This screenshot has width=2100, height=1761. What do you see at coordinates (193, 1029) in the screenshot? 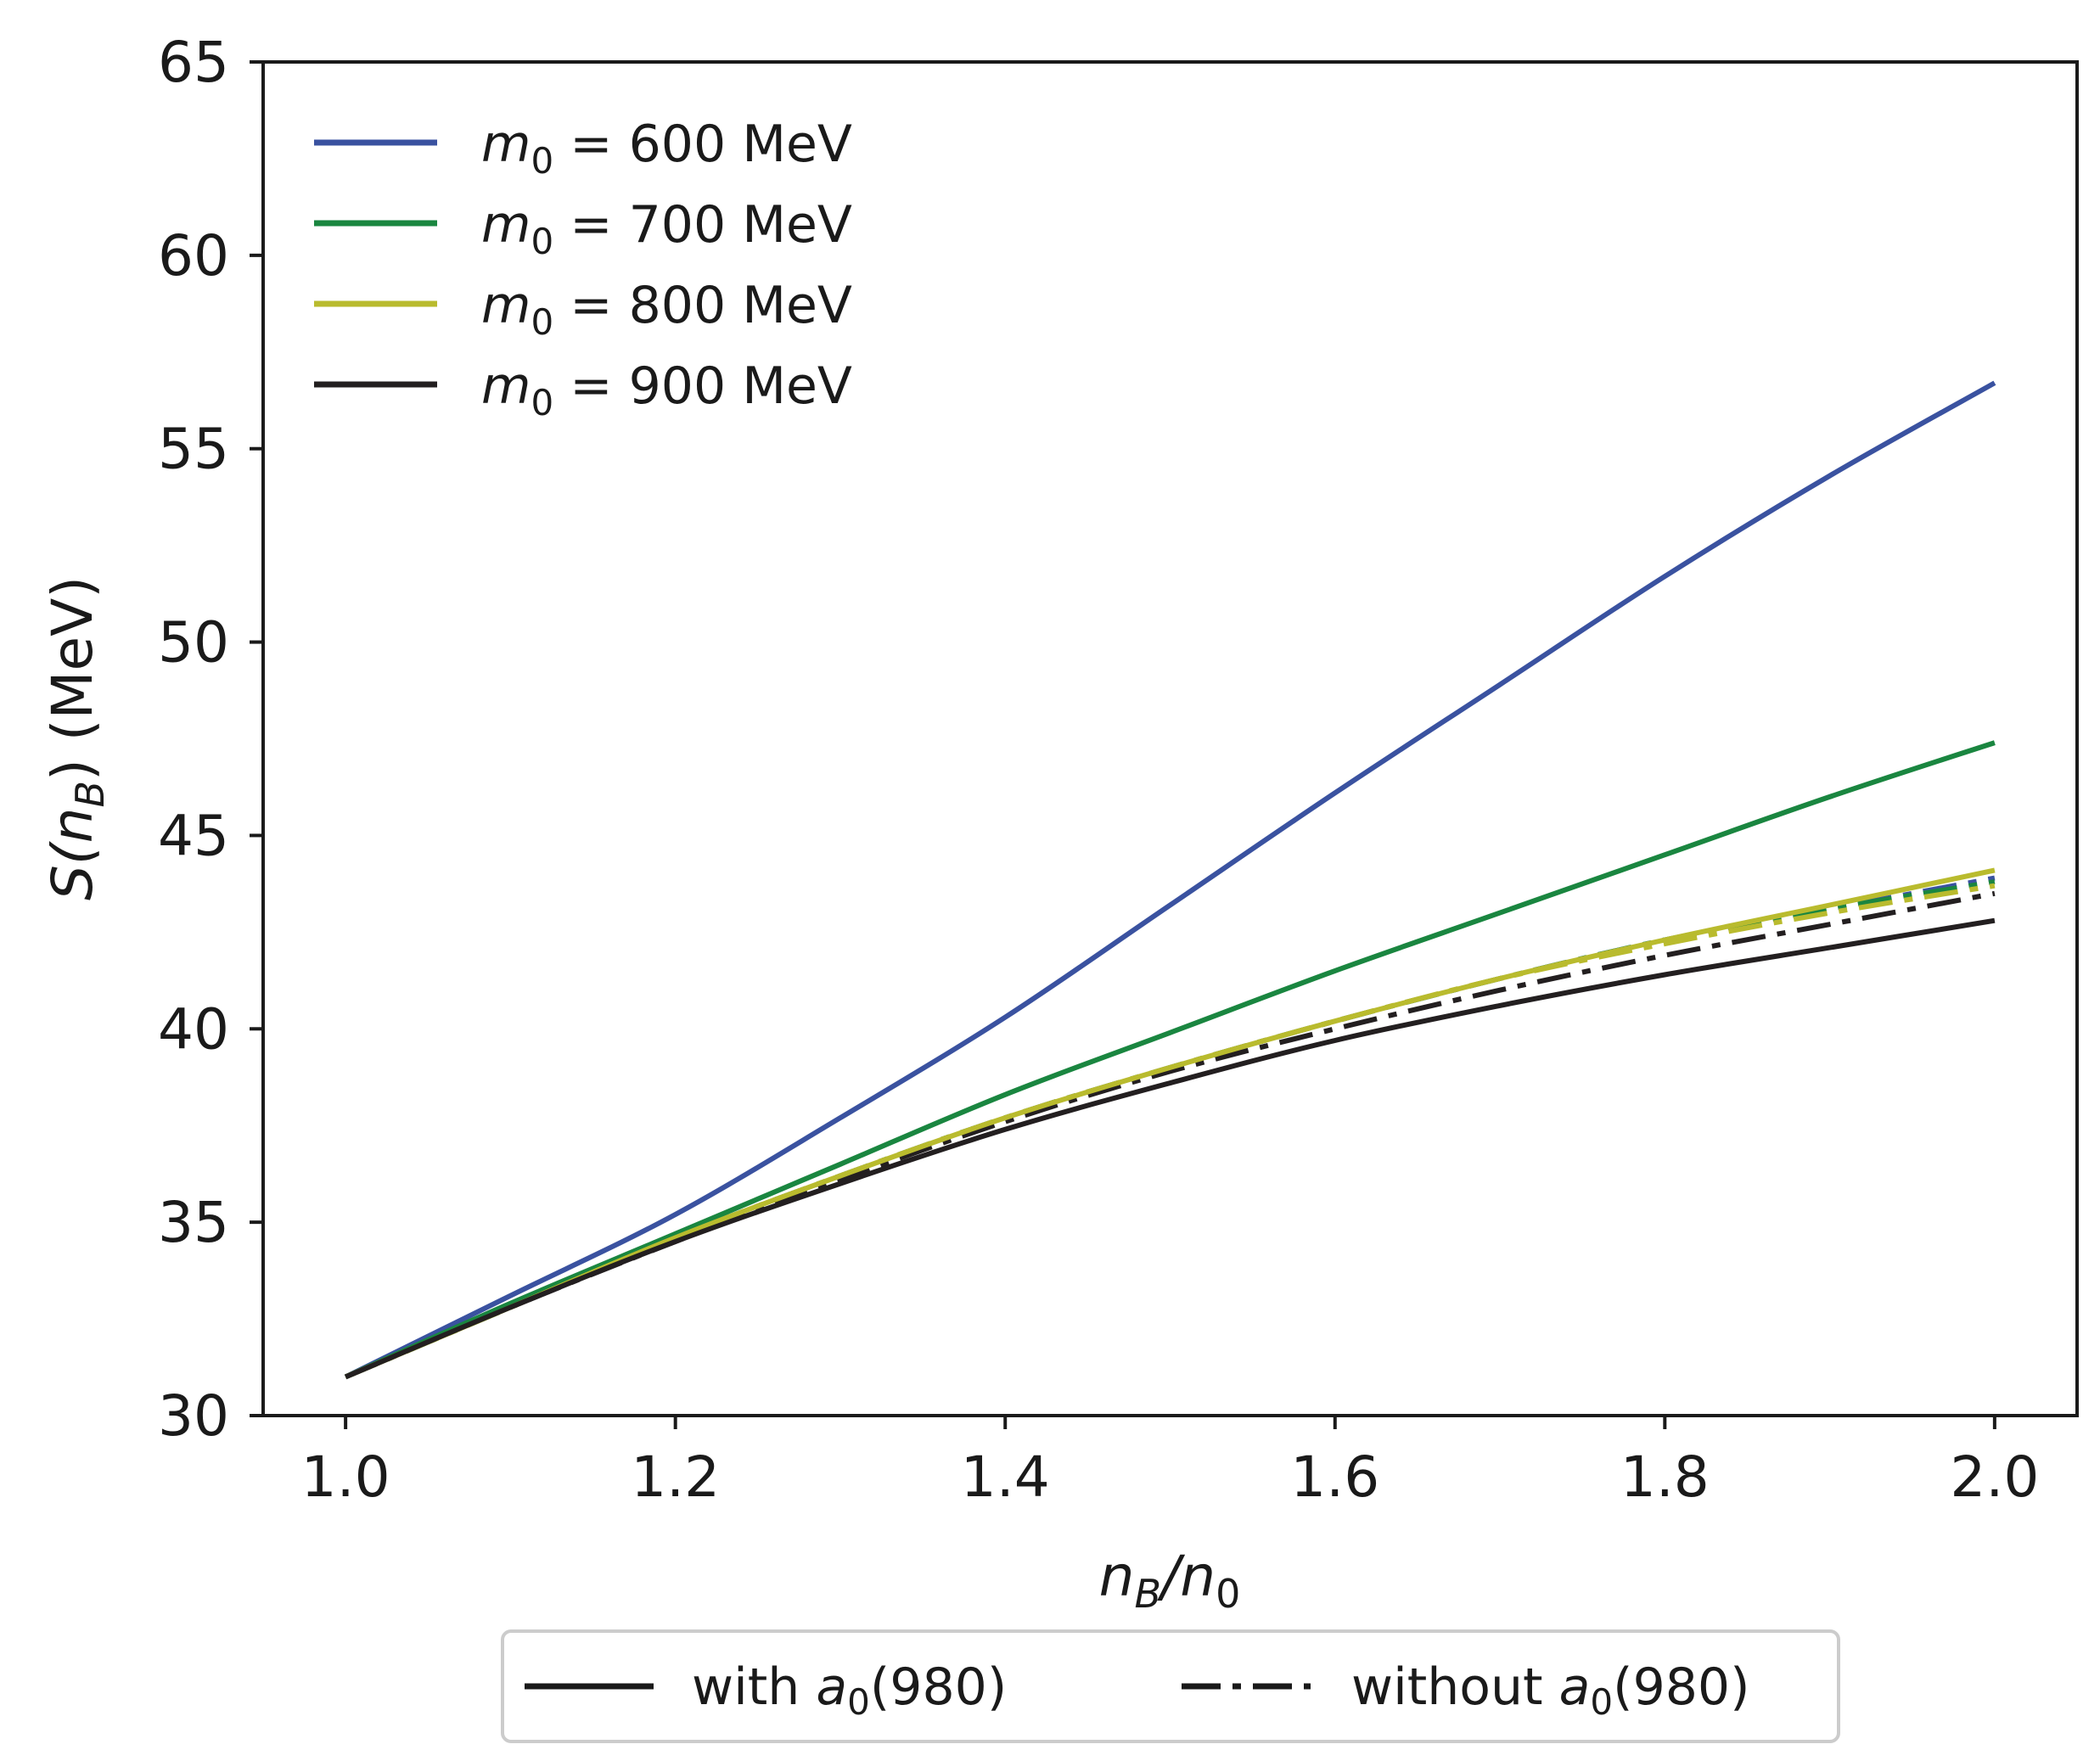
I see `y-tick-label: 40` at bounding box center [193, 1029].